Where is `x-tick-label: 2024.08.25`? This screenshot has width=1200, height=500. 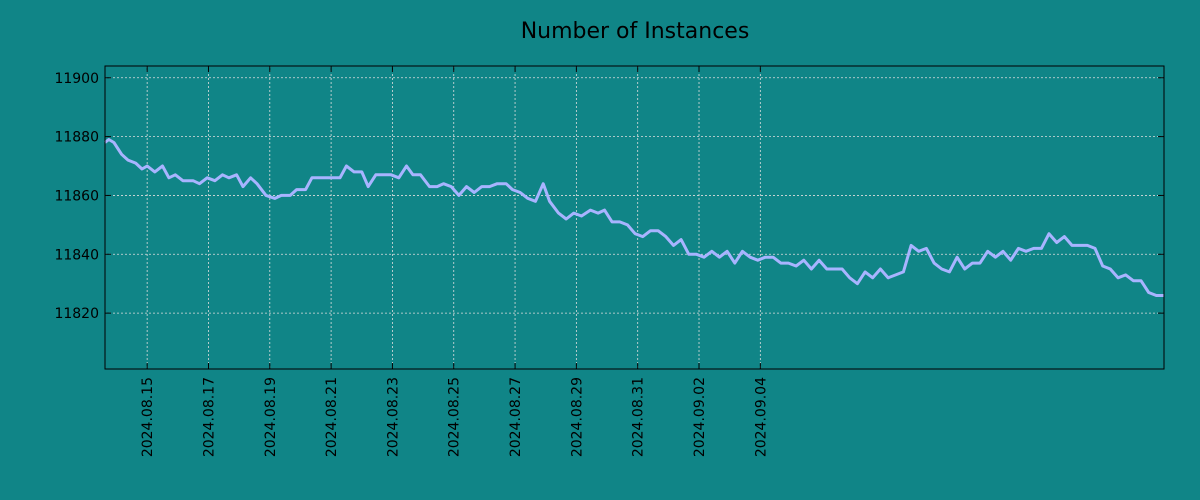
x-tick-label: 2024.08.25 is located at coordinates (455, 417).